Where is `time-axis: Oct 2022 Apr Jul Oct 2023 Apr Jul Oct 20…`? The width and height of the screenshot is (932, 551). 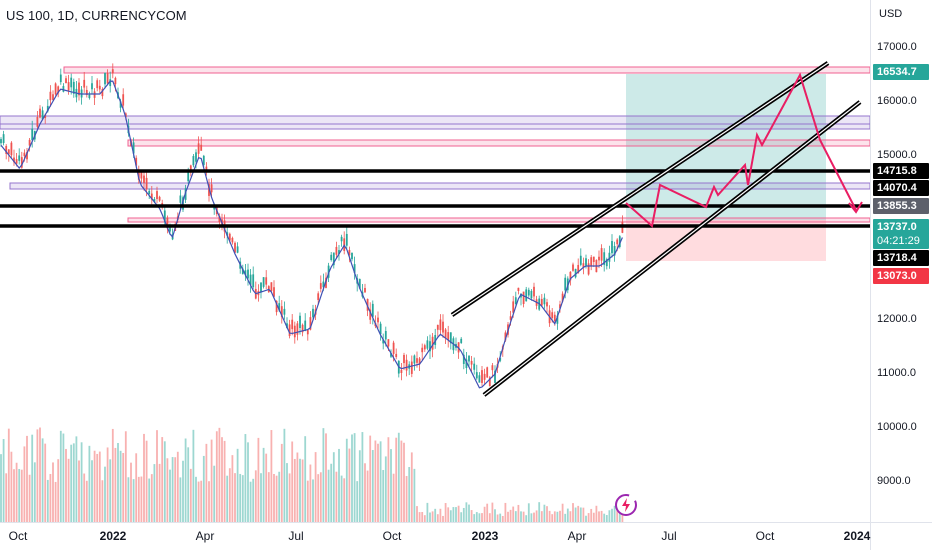 time-axis: Oct 2022 Apr Jul Oct 2023 Apr Jul Oct 20… is located at coordinates (435, 536).